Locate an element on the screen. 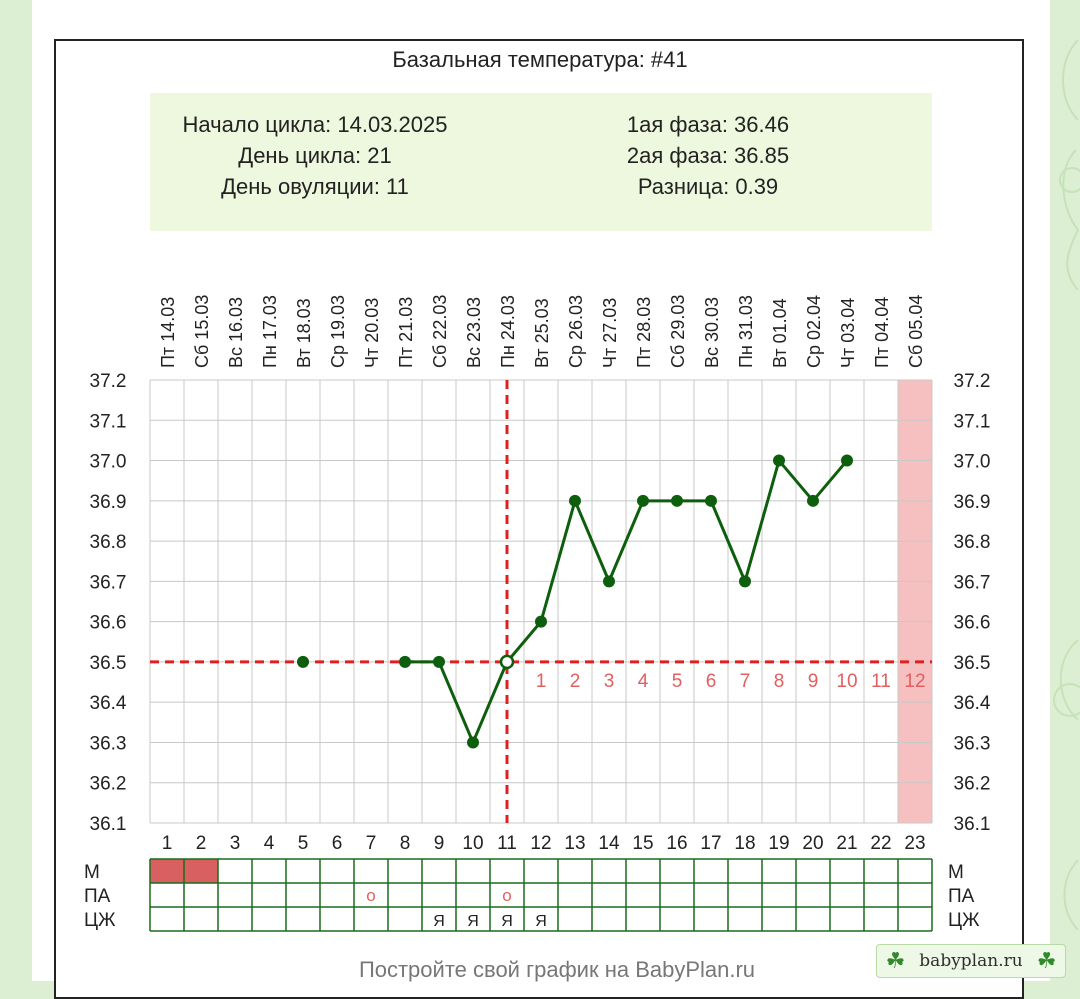 This screenshot has height=999, width=1080. luteal-day-label: 9 is located at coordinates (813, 681).